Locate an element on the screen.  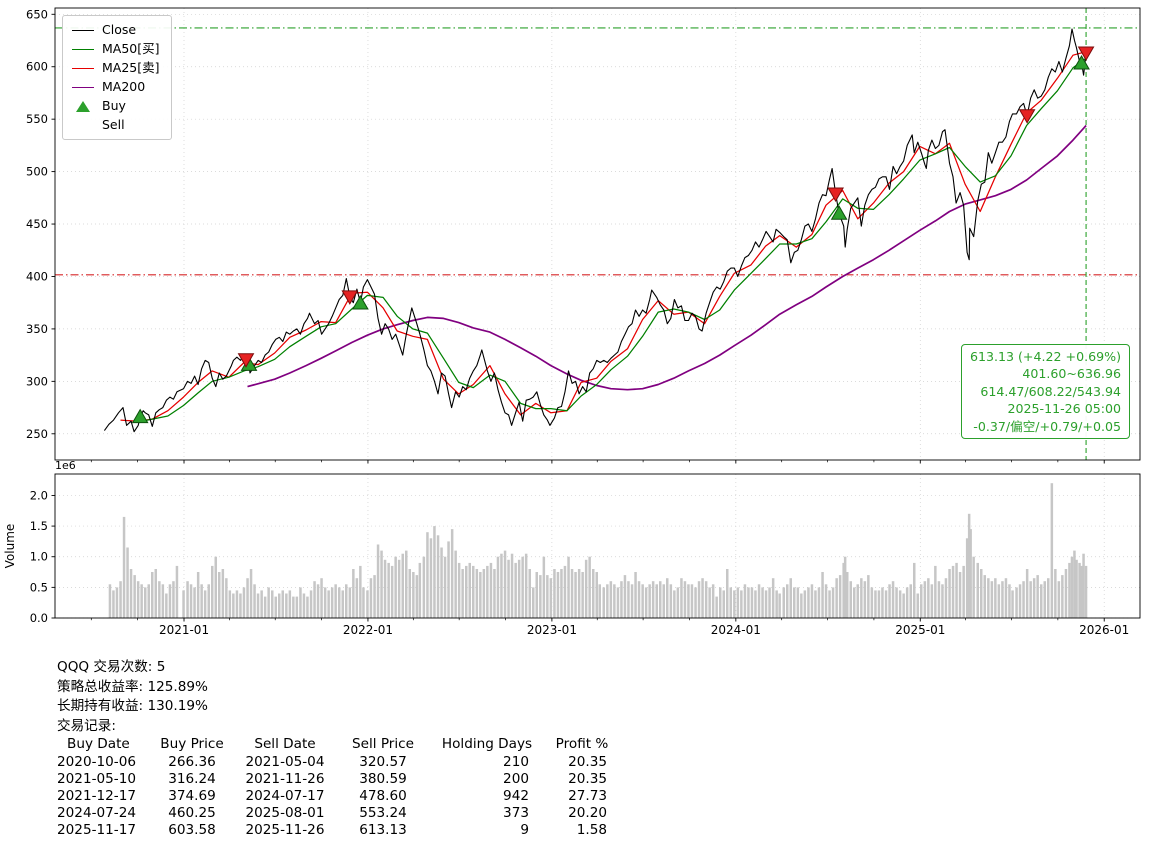
legend-label-buy: Buy is located at coordinates (114, 105).